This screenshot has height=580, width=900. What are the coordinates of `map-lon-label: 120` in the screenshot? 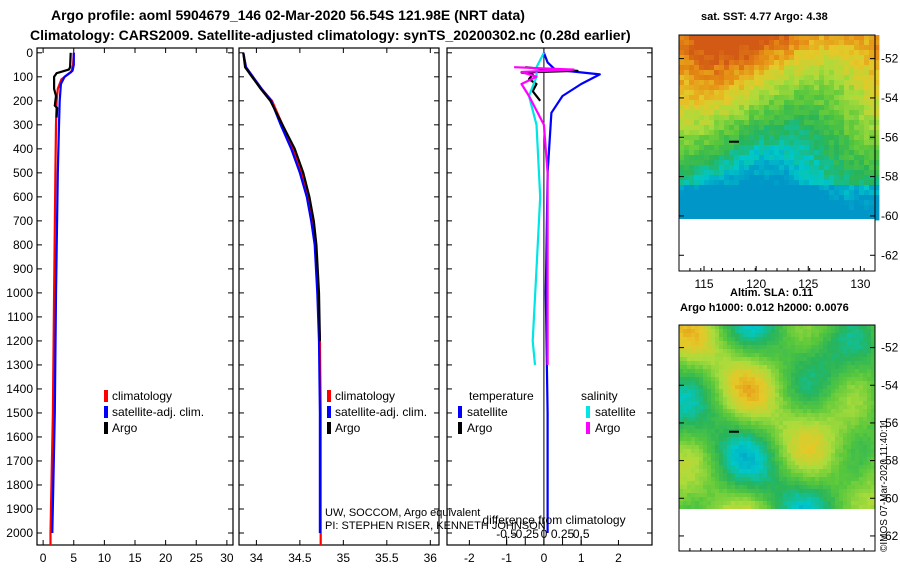 It's located at (756, 284).